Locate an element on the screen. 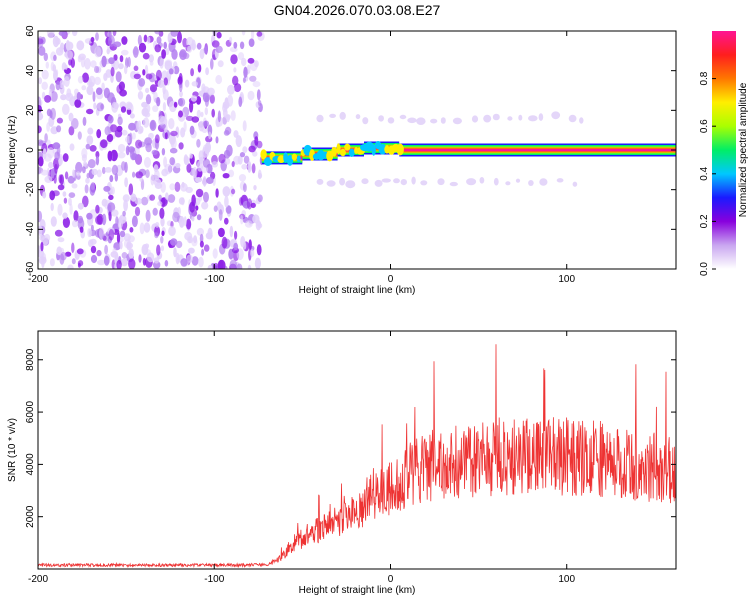 The height and width of the screenshot is (600, 750). y-tick-label: 40 is located at coordinates (30, 71).